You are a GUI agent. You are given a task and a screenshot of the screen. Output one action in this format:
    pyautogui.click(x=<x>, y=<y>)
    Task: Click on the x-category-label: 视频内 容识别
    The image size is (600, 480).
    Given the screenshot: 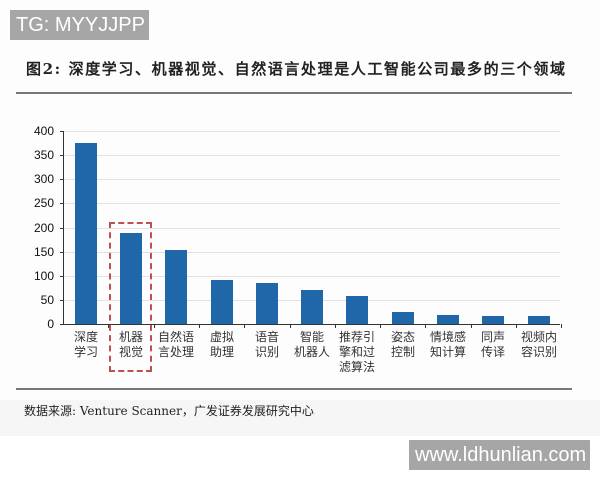 What is the action you would take?
    pyautogui.click(x=539, y=345)
    